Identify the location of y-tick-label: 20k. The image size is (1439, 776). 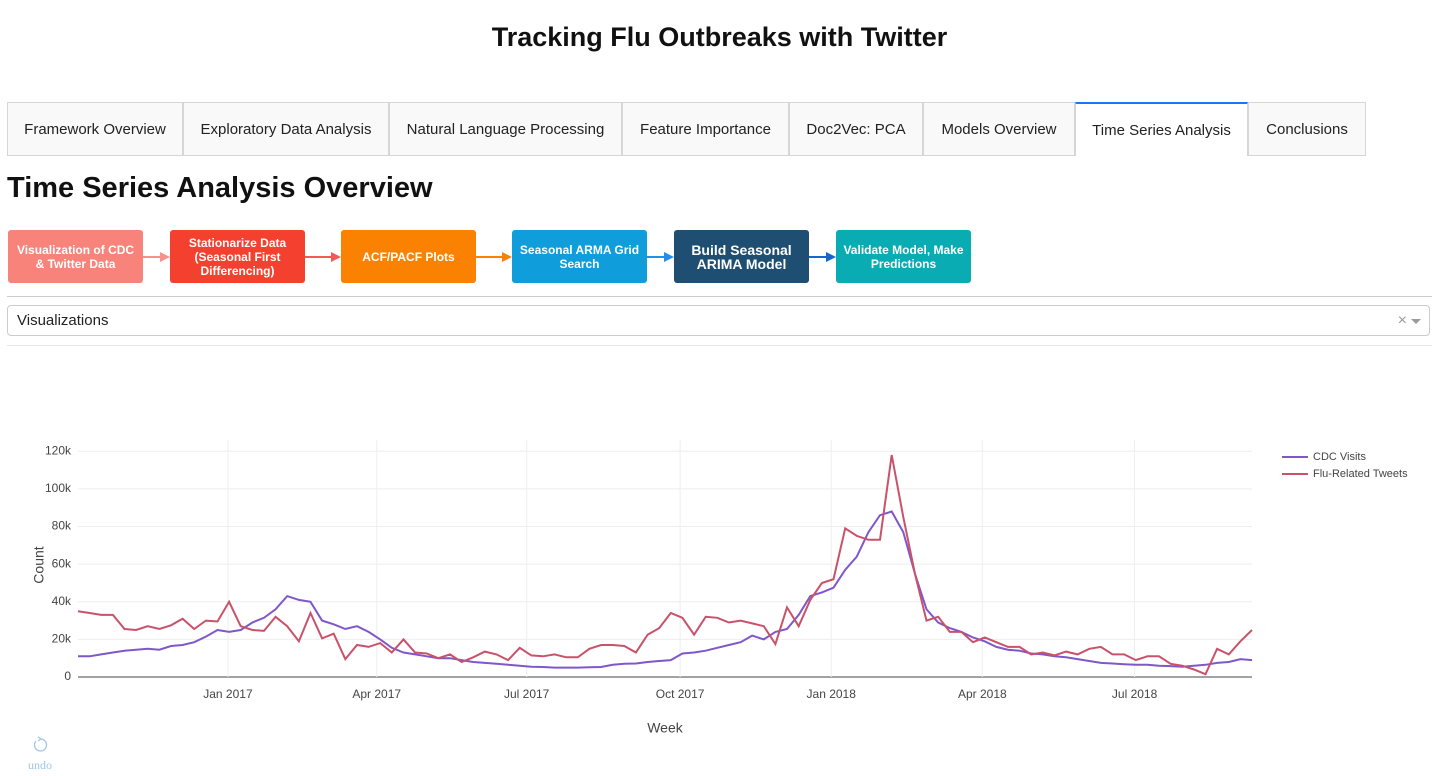
(62, 639).